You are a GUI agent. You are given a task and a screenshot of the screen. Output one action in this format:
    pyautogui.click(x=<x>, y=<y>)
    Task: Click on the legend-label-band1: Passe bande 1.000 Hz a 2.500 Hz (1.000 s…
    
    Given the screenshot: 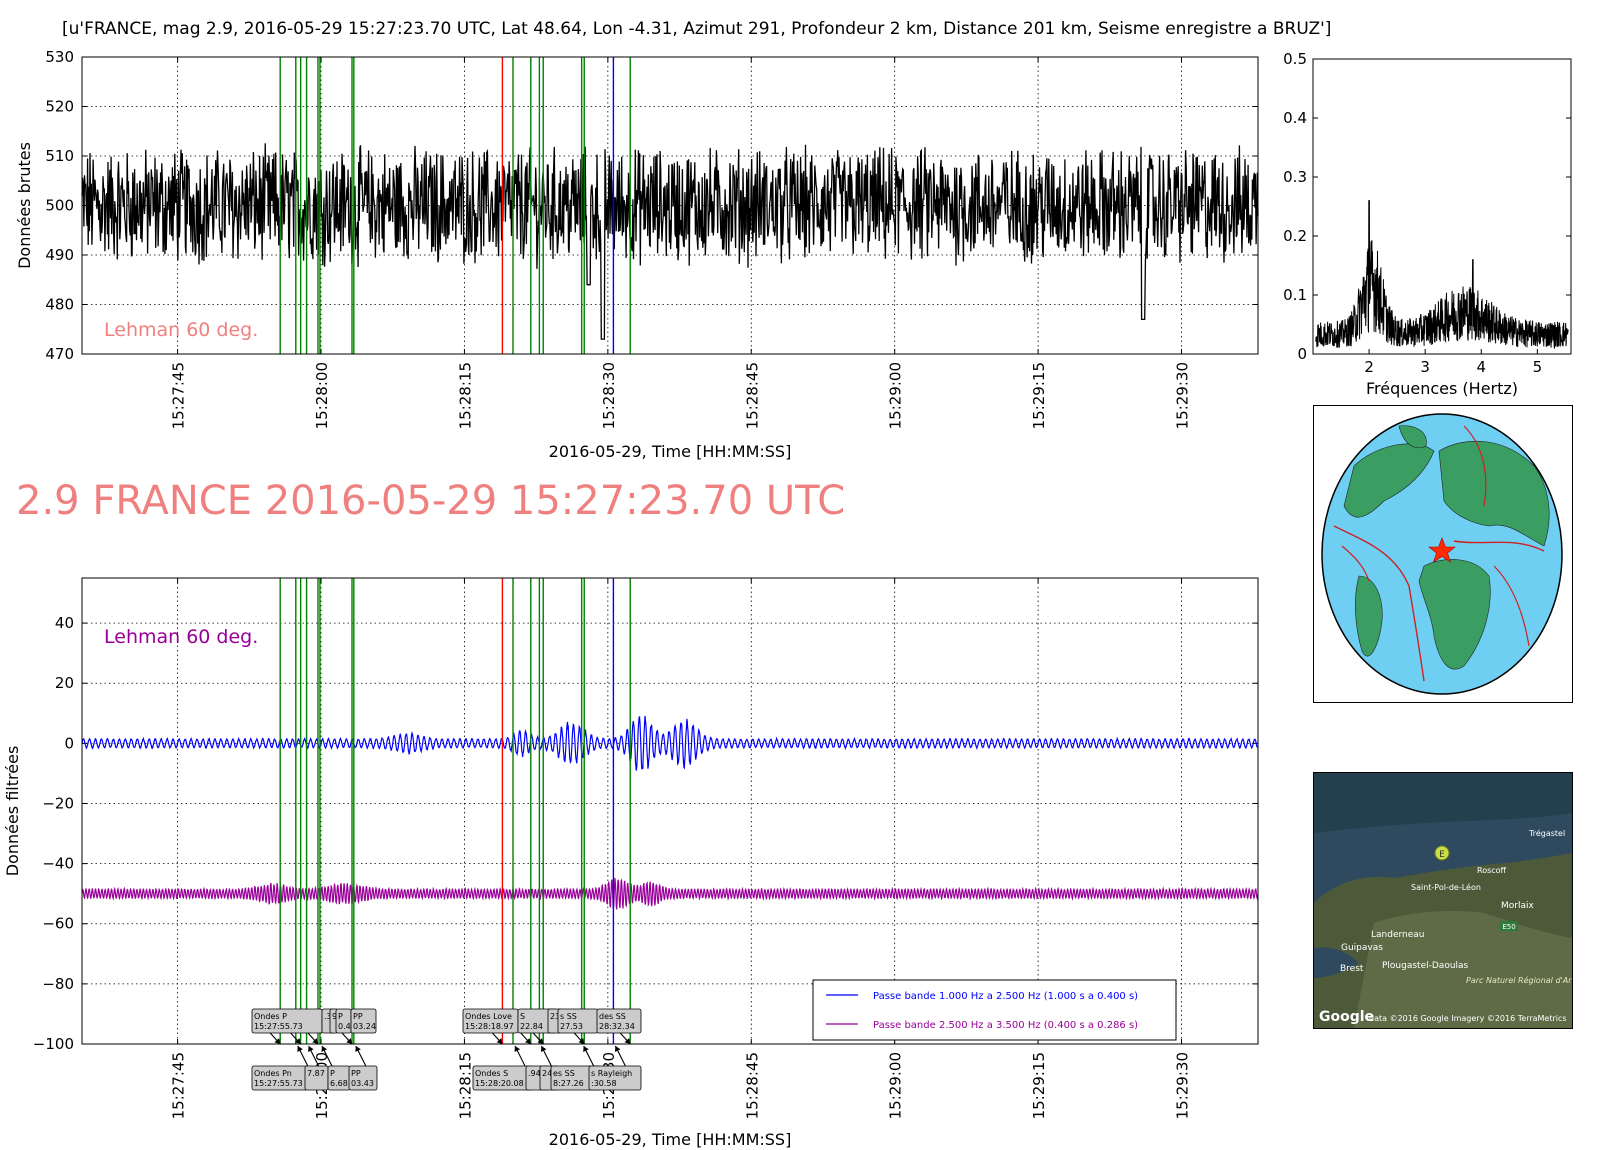 What is the action you would take?
    pyautogui.click(x=1005, y=996)
    